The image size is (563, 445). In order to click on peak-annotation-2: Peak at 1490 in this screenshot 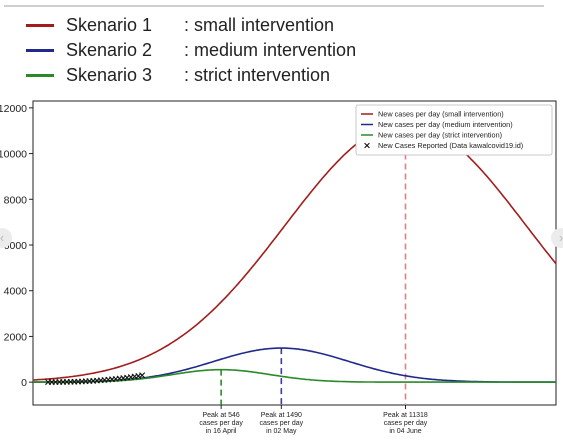, I will do `click(281, 415)`.